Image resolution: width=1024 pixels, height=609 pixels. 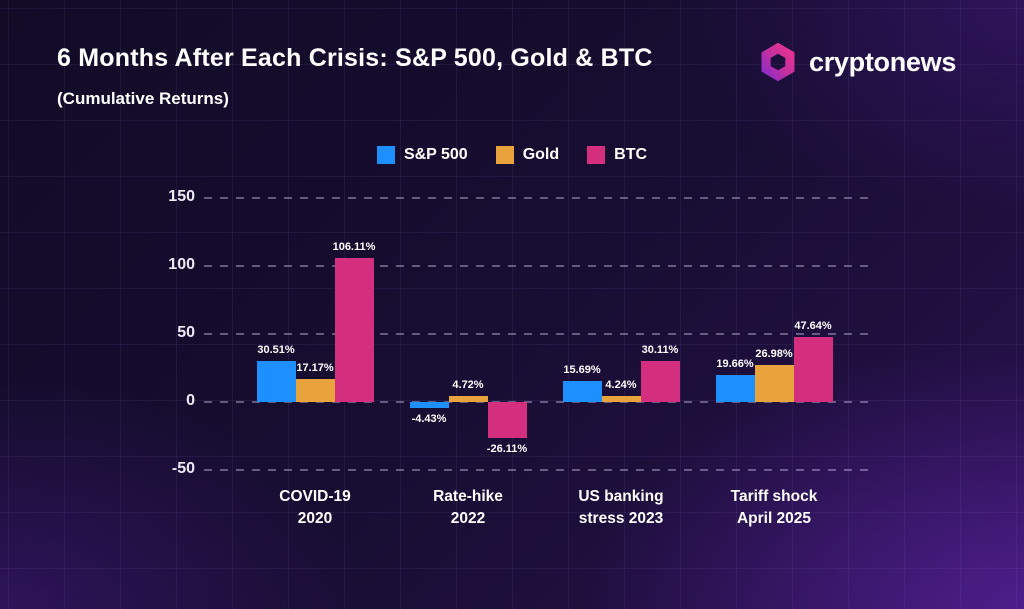 What do you see at coordinates (735, 364) in the screenshot?
I see `value-label: 19.66%` at bounding box center [735, 364].